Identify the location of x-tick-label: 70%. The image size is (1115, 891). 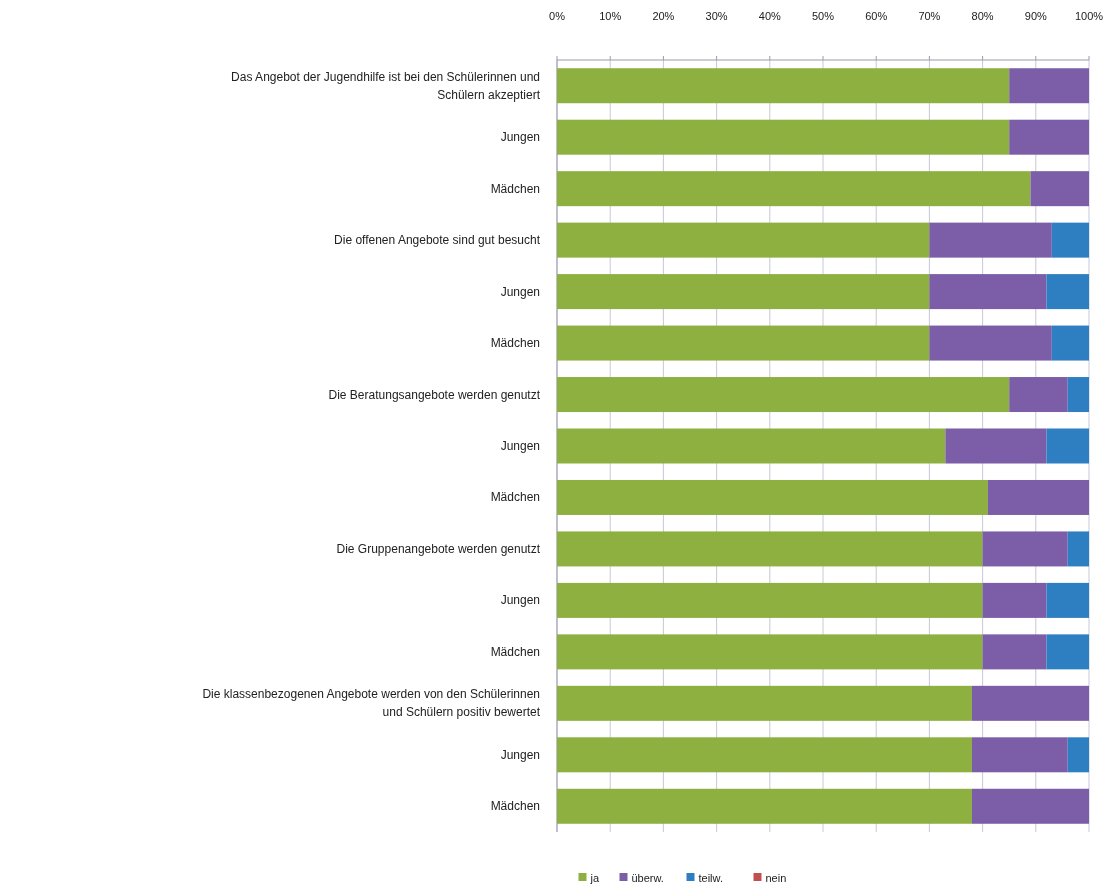
(929, 16).